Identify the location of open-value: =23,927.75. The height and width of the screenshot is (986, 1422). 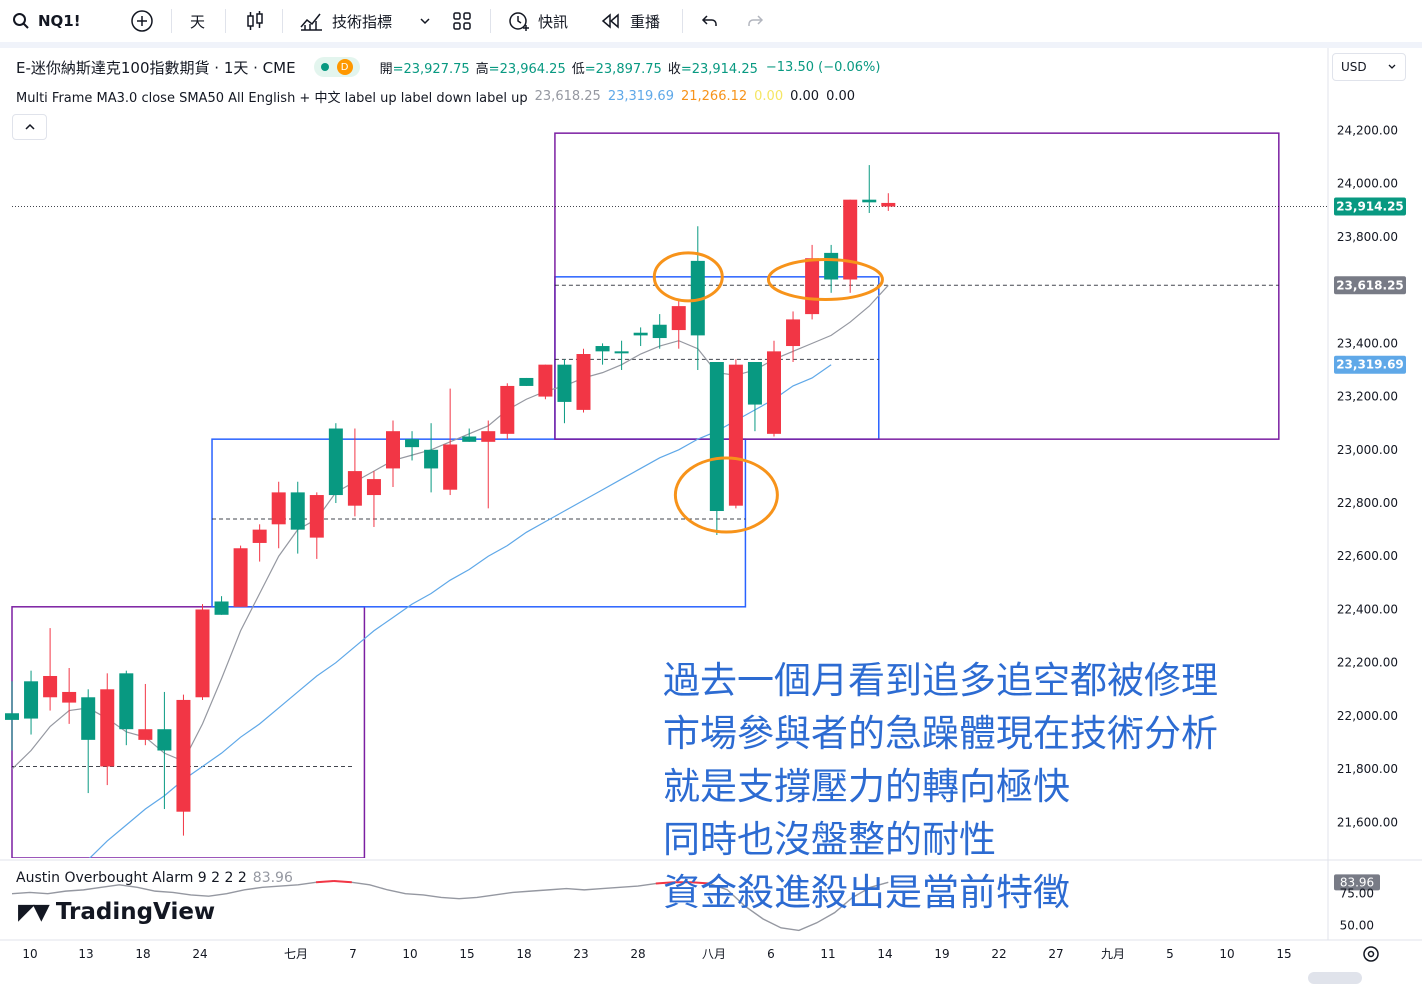
(431, 69).